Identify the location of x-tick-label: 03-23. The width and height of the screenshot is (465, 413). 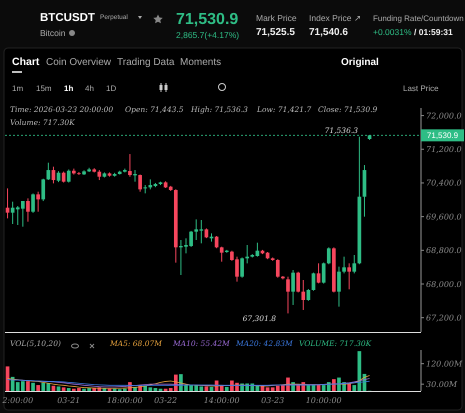
(272, 400).